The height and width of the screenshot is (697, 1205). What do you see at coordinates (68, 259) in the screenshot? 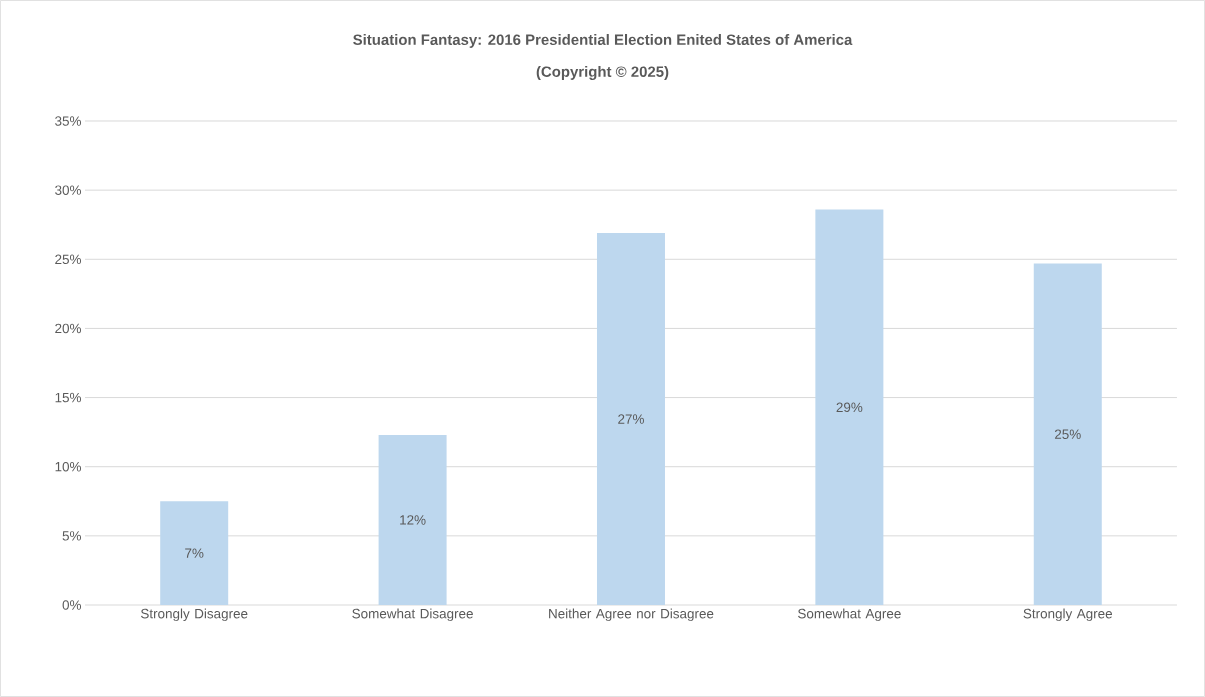
I see `y-tick-label: 25%` at bounding box center [68, 259].